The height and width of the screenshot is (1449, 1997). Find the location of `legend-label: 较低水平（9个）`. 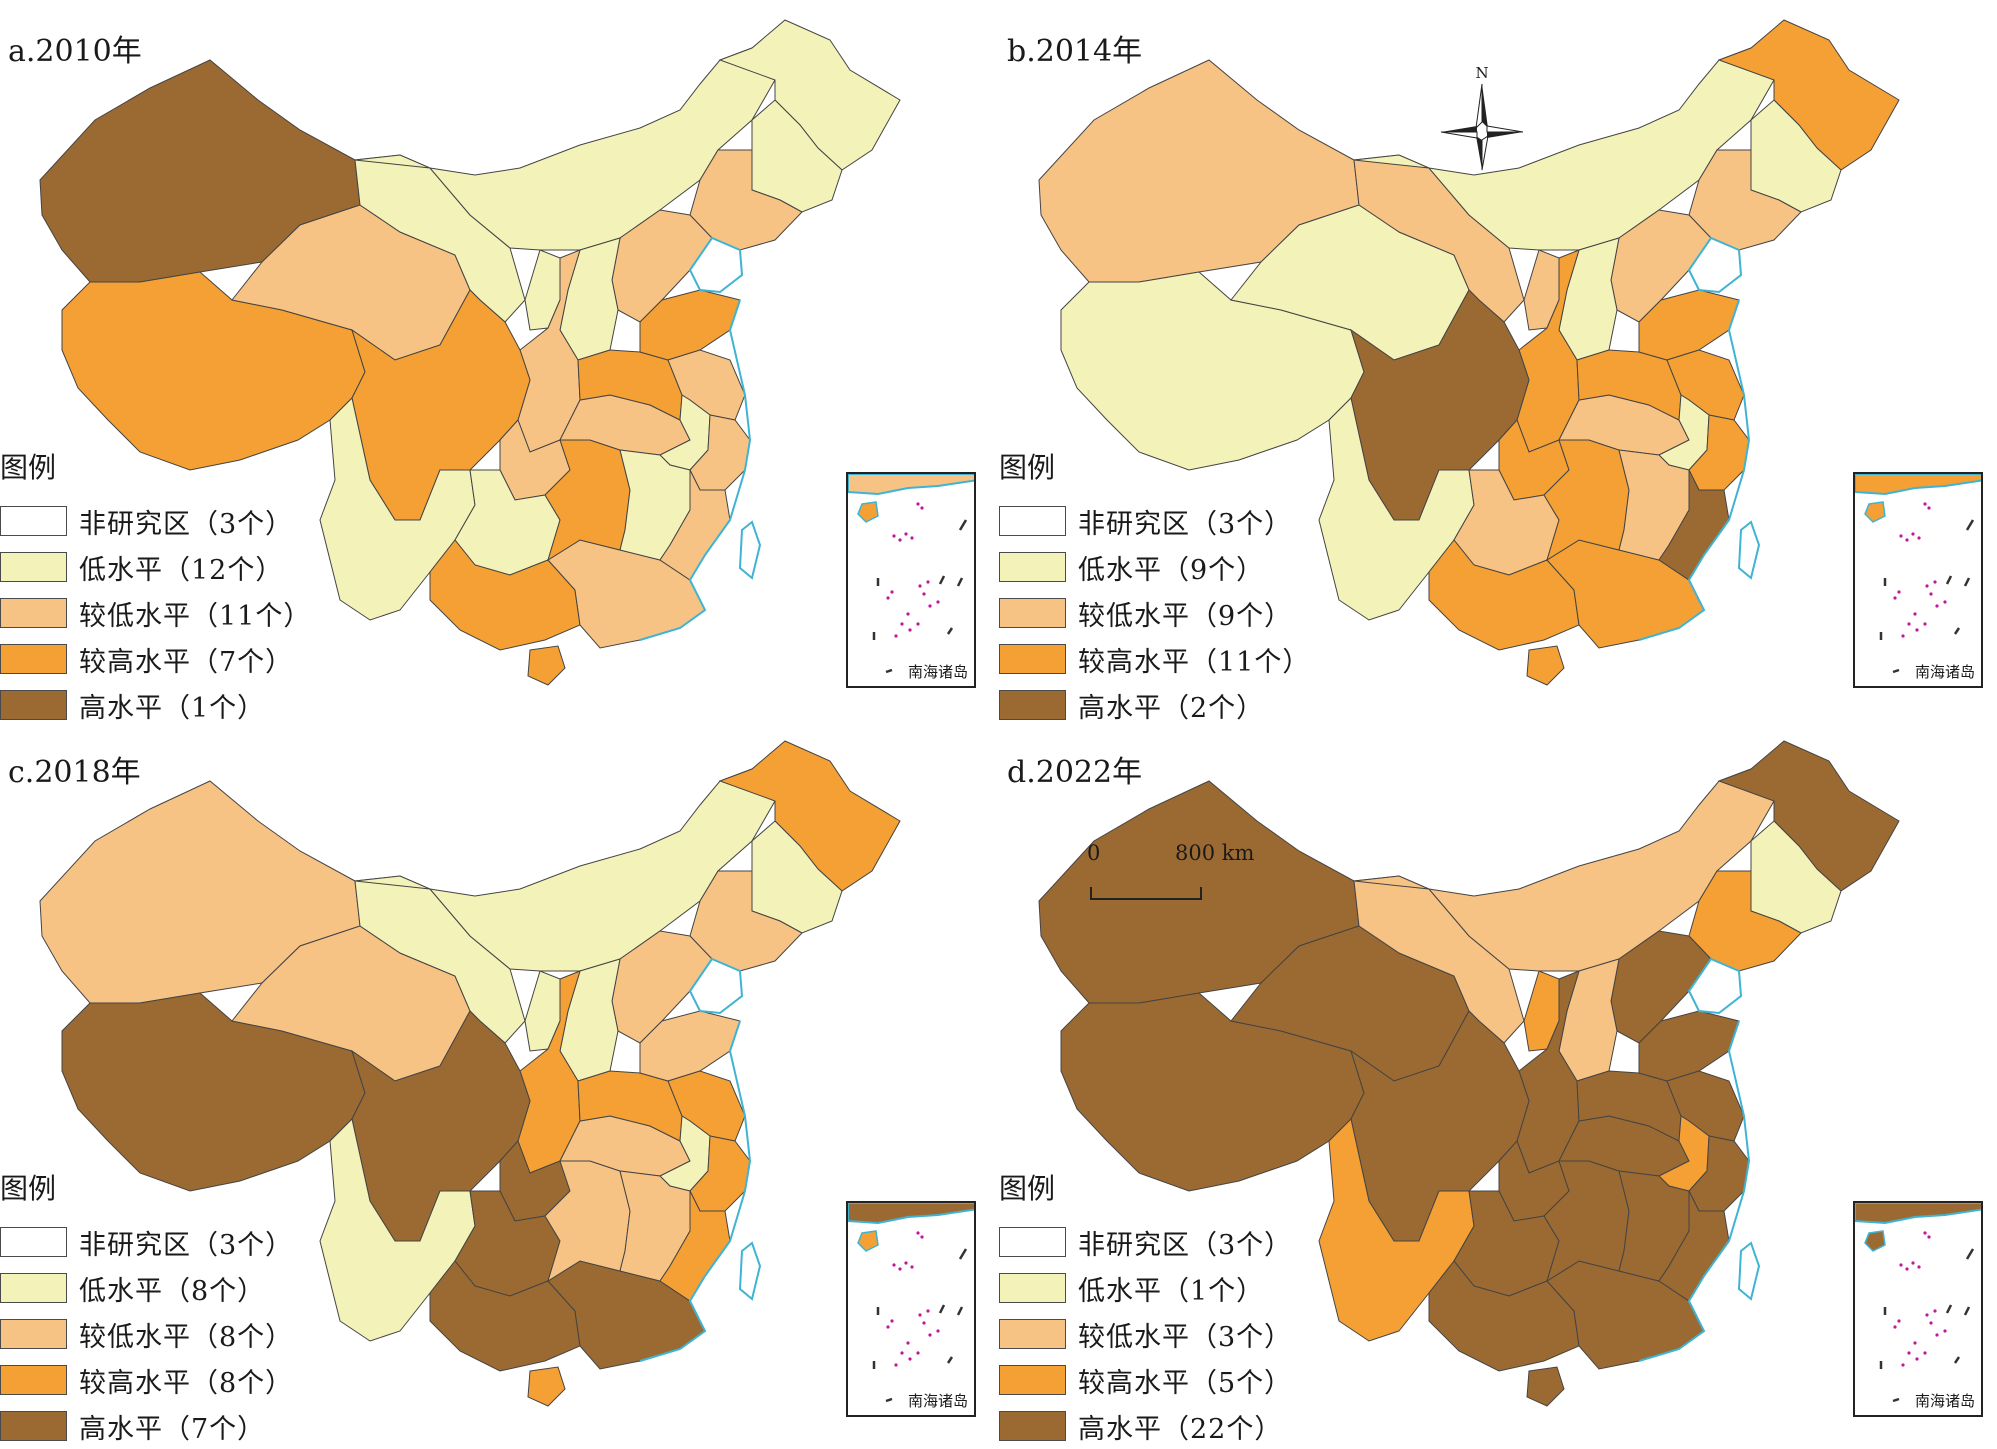

legend-label: 较低水平（9个） is located at coordinates (1185, 616).